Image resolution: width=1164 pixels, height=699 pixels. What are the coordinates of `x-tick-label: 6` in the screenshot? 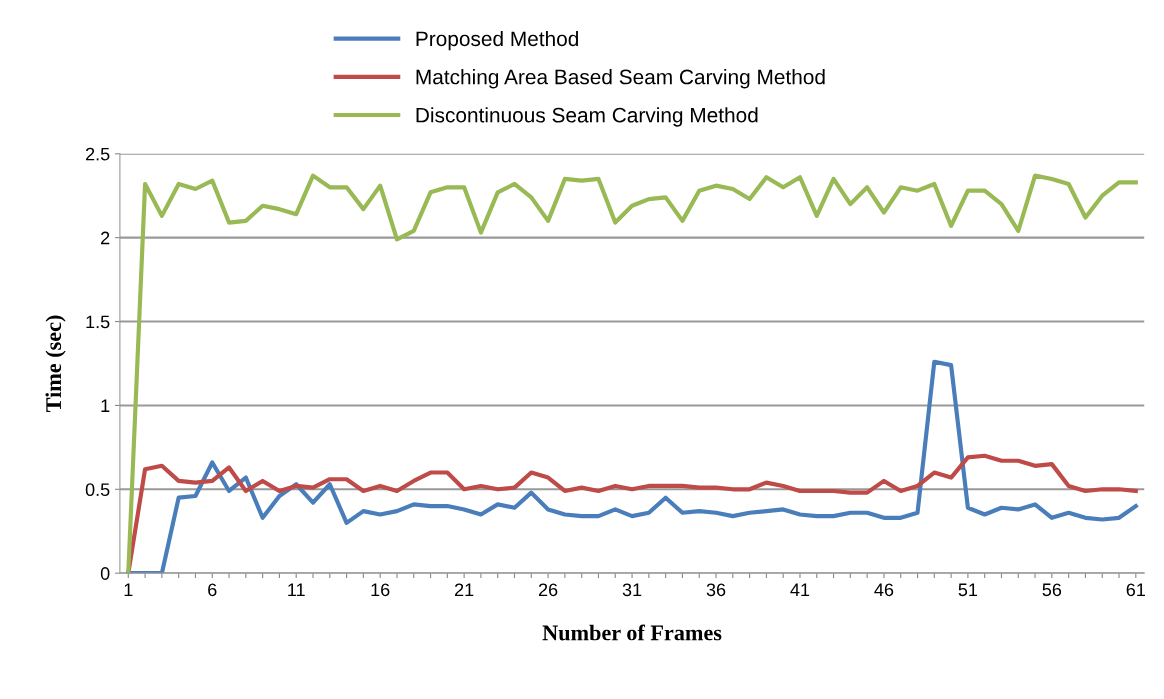 It's located at (212, 590).